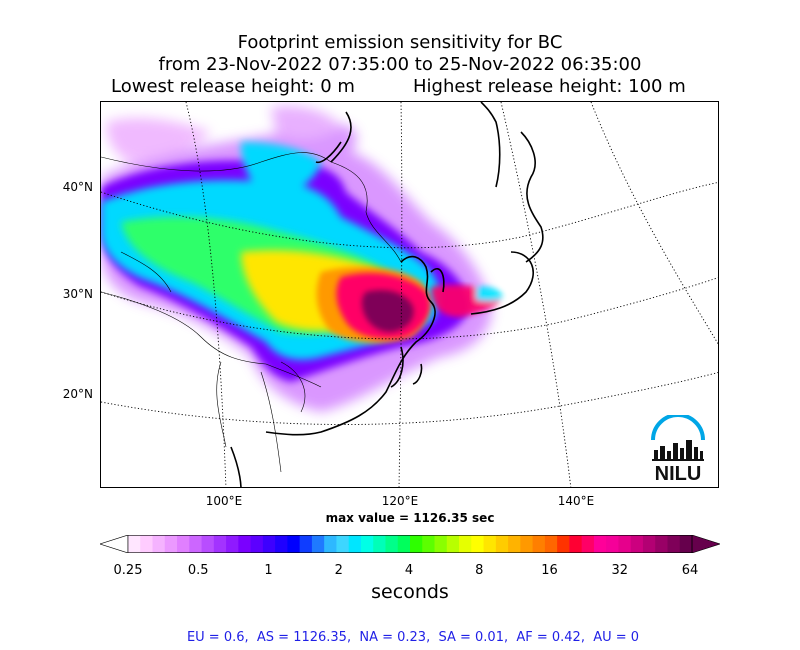  I want to click on colorbar-outline, so click(410, 544).